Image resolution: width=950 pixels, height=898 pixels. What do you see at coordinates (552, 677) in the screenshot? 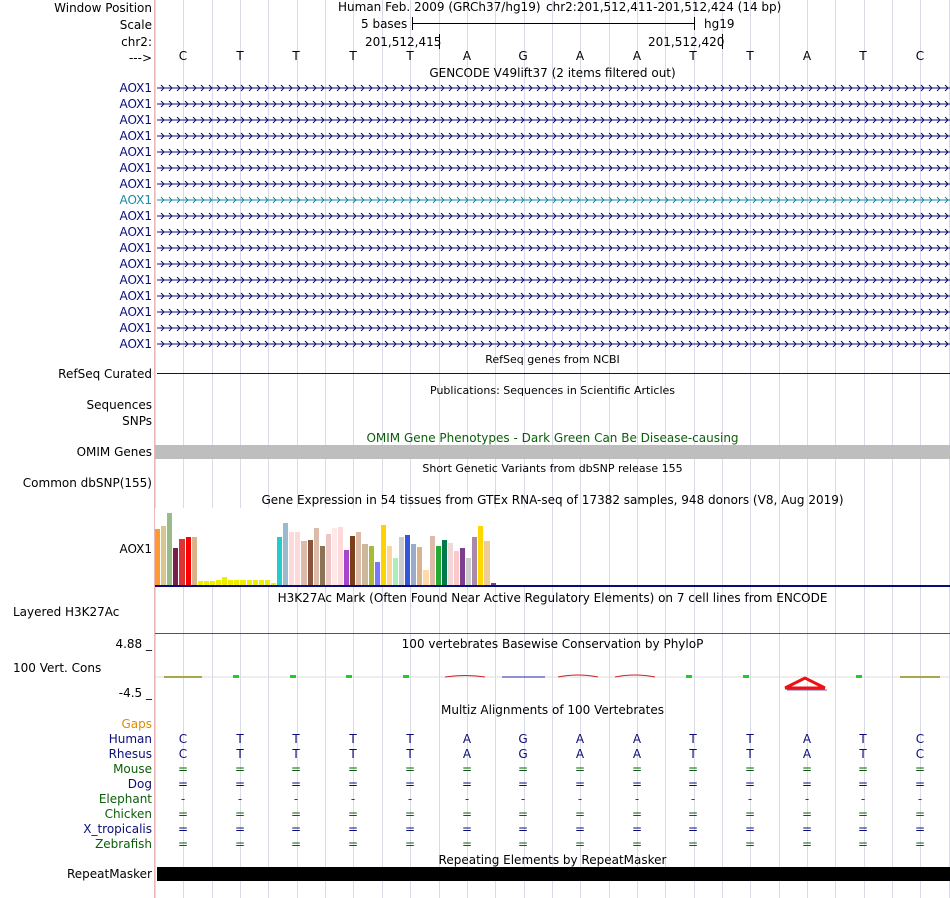
I see `phylop-wiggle` at bounding box center [552, 677].